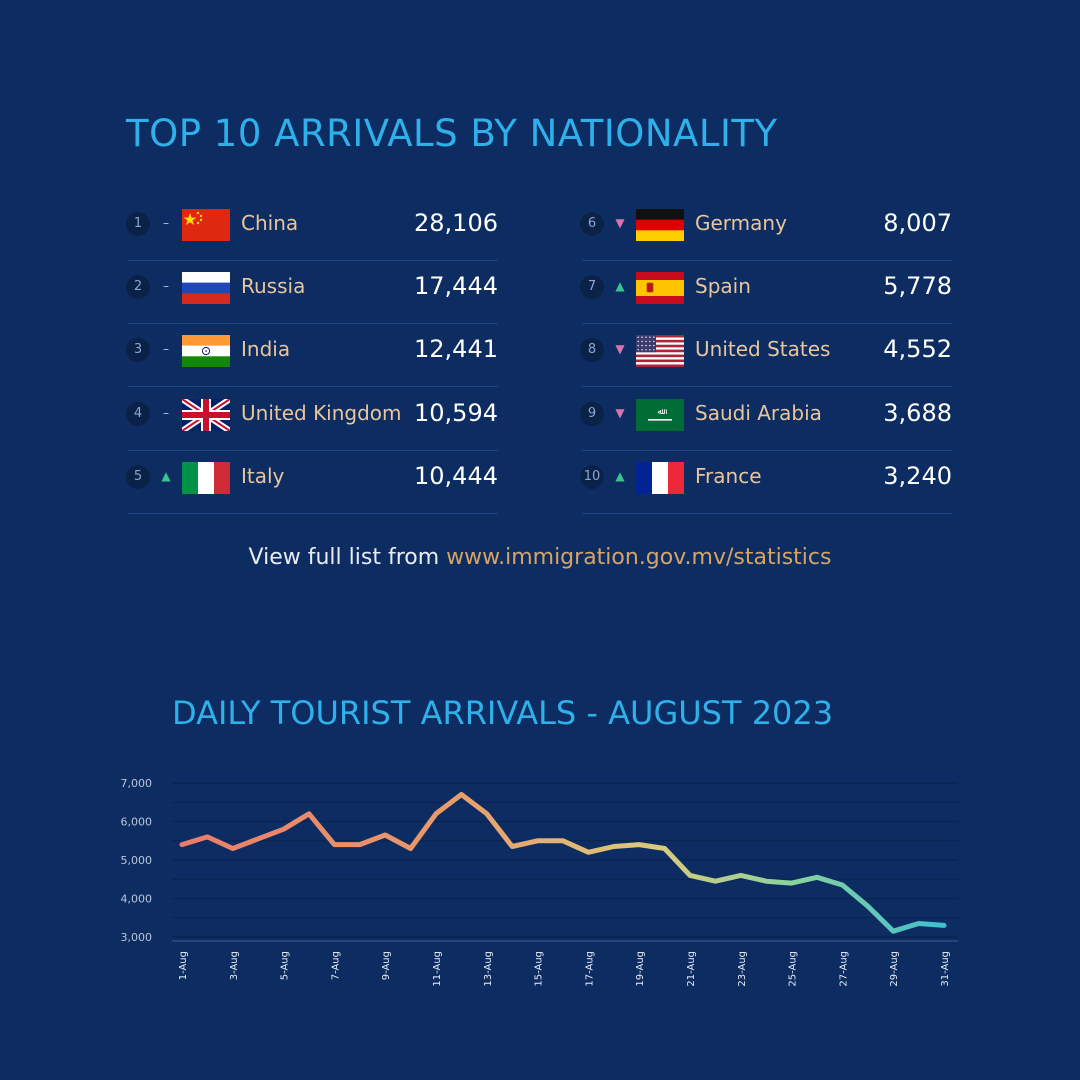  I want to click on rank-badge: 5, so click(138, 477).